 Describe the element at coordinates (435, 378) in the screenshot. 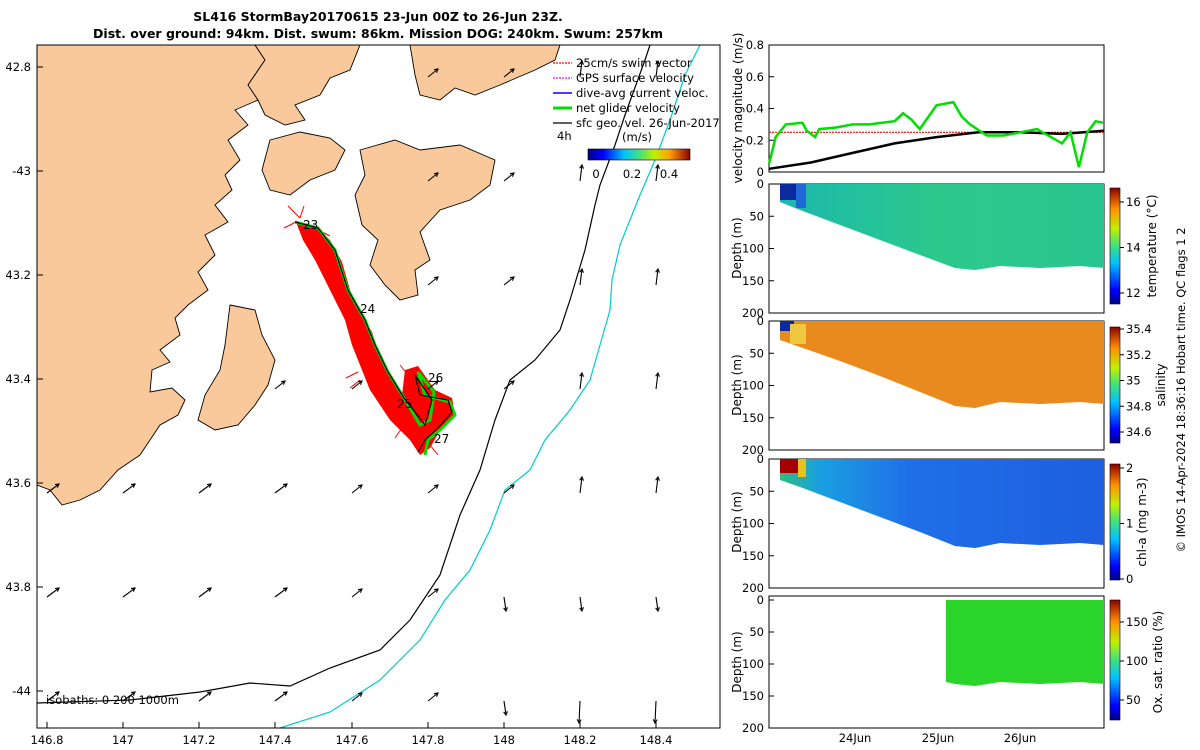

I see `day-label-26: 26` at that location.